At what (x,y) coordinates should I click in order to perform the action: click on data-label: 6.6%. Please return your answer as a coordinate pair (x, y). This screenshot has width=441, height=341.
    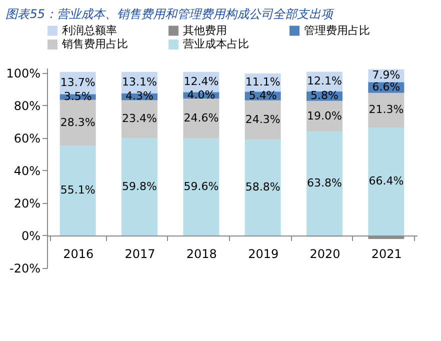
    Looking at the image, I should click on (386, 87).